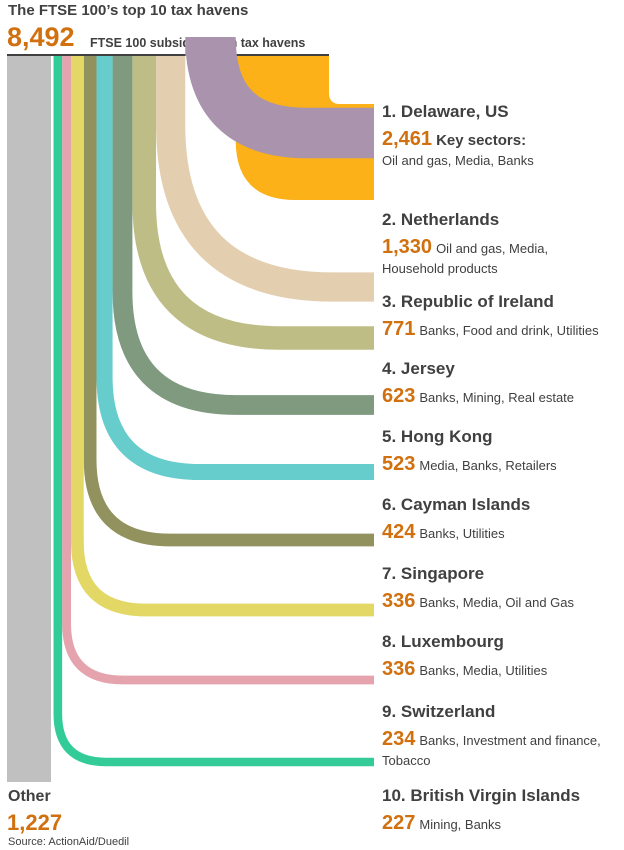 The width and height of the screenshot is (624, 850). What do you see at coordinates (406, 760) in the screenshot?
I see `haven-sectors-cont: Tobacco` at bounding box center [406, 760].